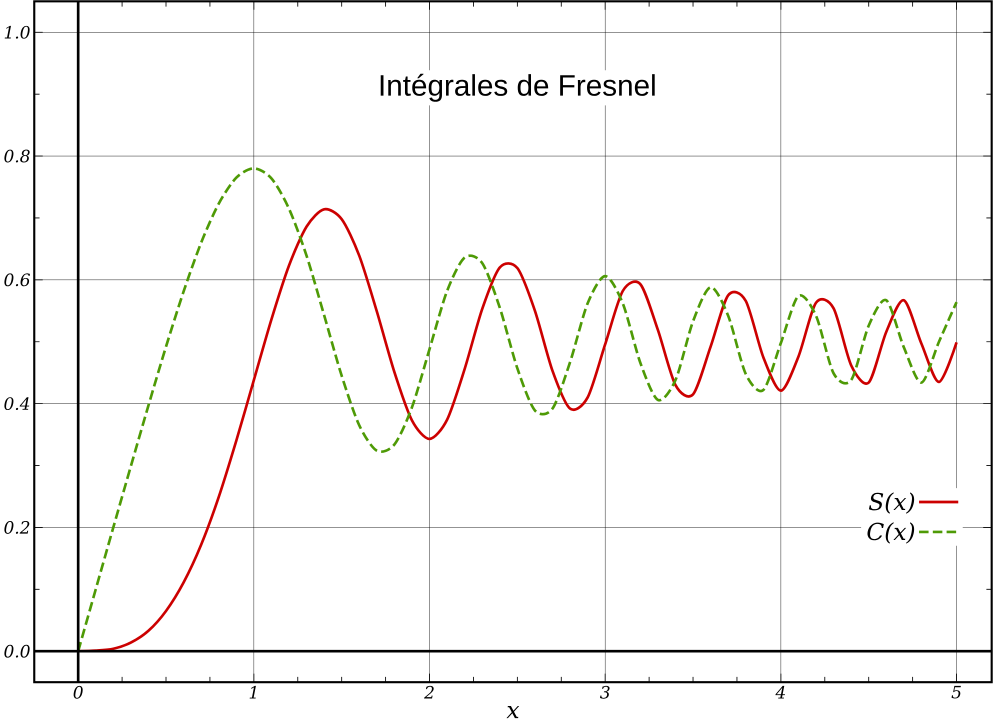 The image size is (993, 722). What do you see at coordinates (17, 527) in the screenshot?
I see `y-tick-label: 0.2` at bounding box center [17, 527].